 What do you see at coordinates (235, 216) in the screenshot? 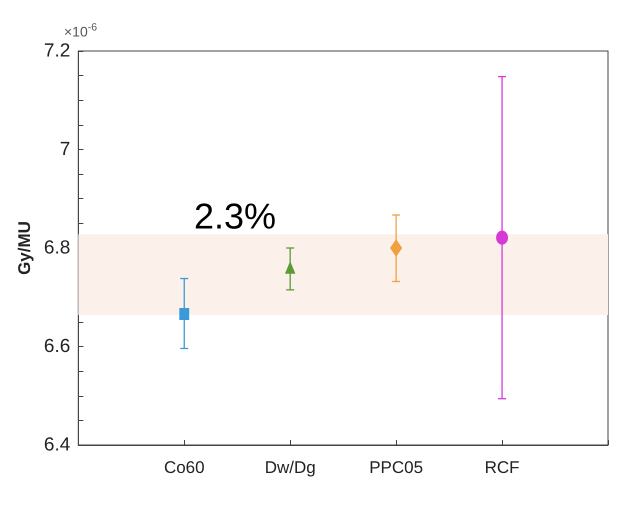
I see `annotation: 2.3%` at bounding box center [235, 216].